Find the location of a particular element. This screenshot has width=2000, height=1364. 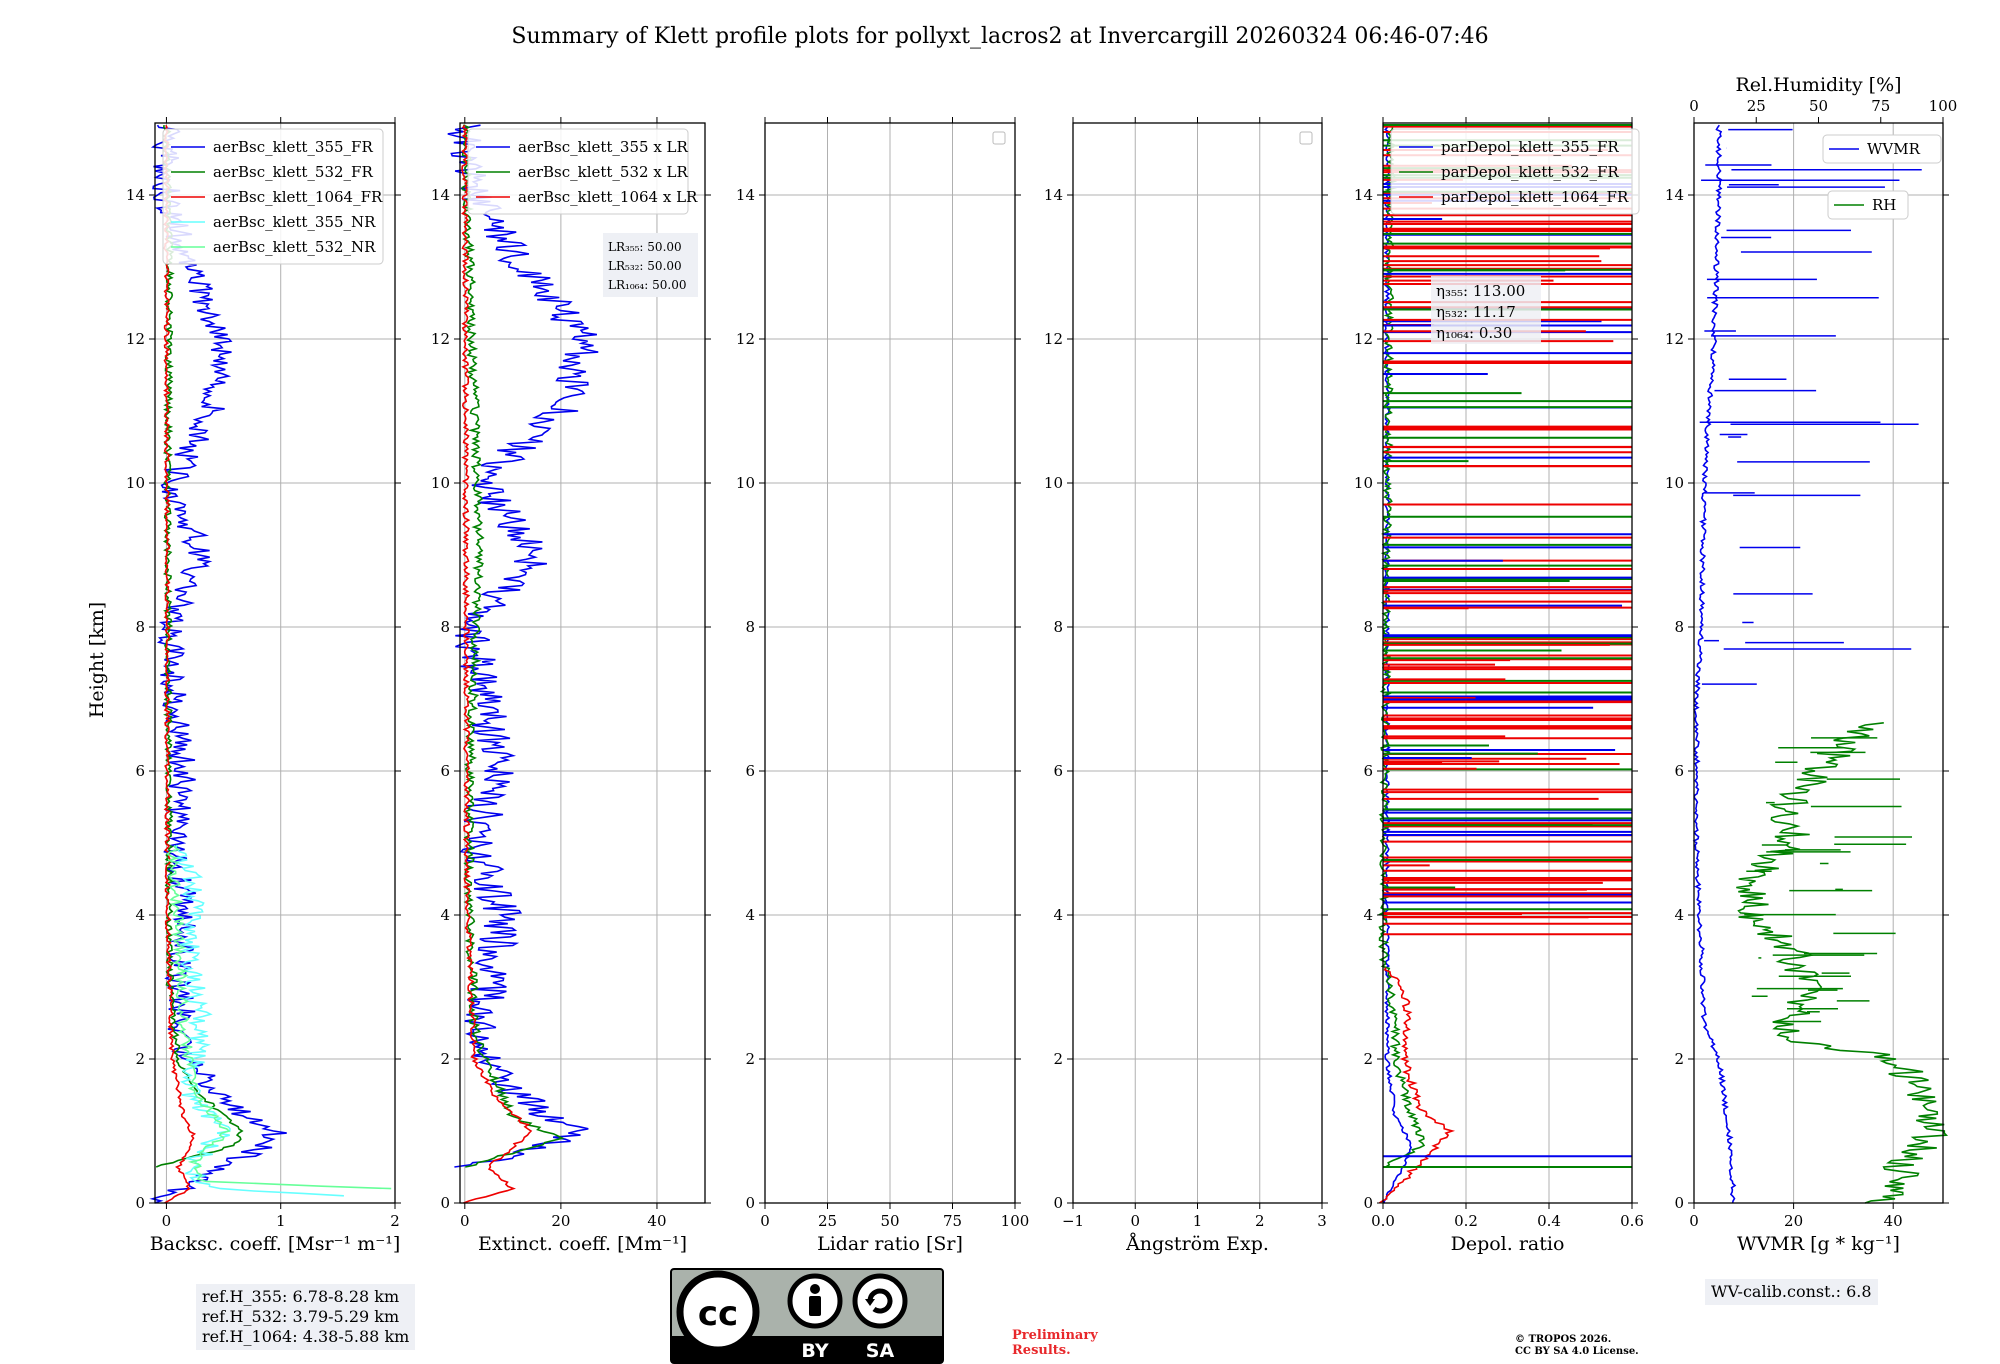

wv-calib-const: WV-calib.const.: 6.8 is located at coordinates (1791, 1291).